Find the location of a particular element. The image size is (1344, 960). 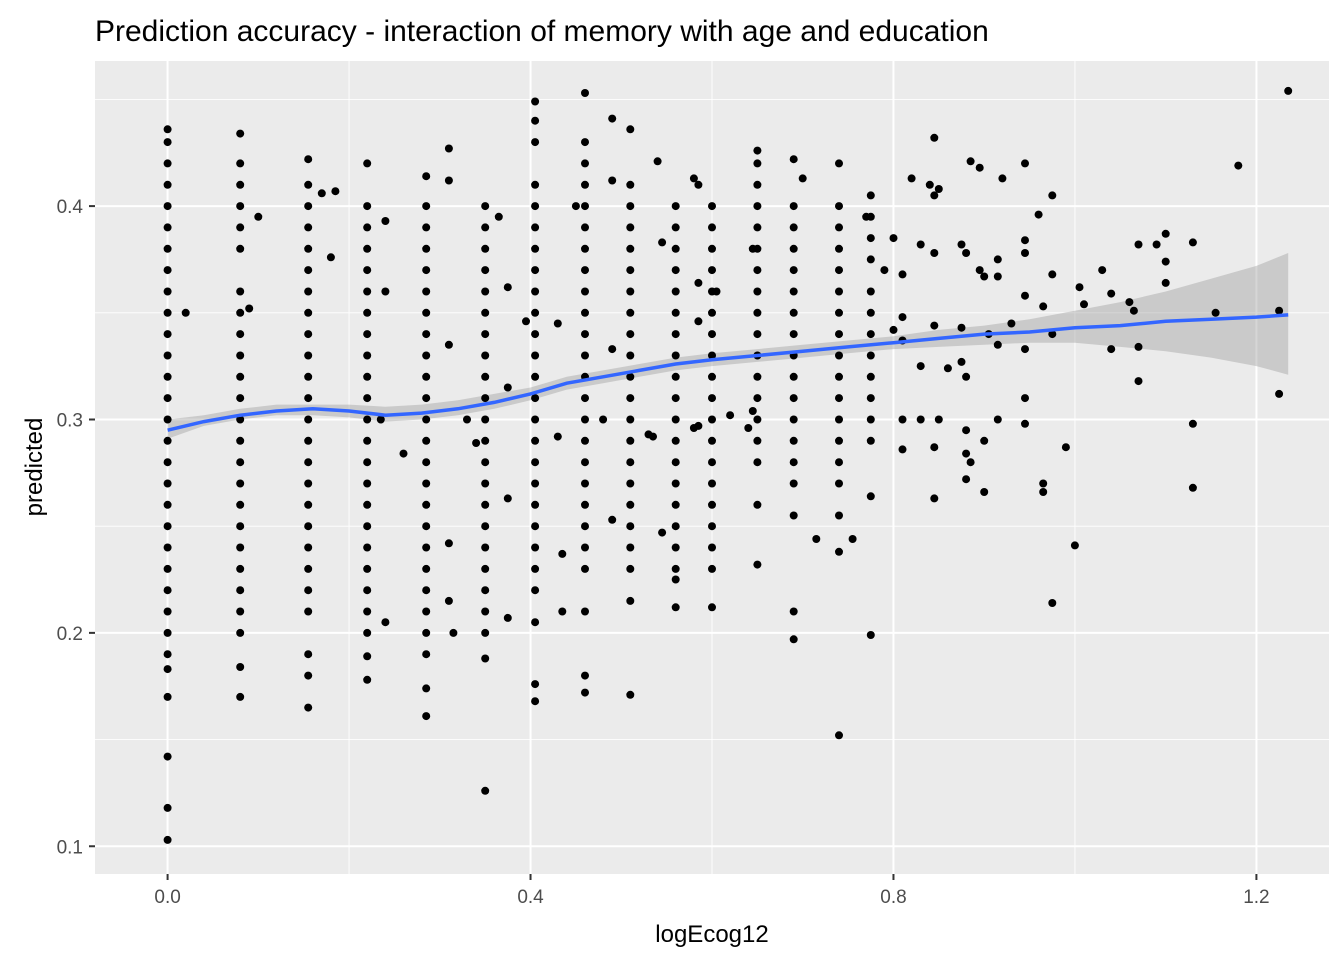

x-tick-label: 0.4 is located at coordinates (530, 897).